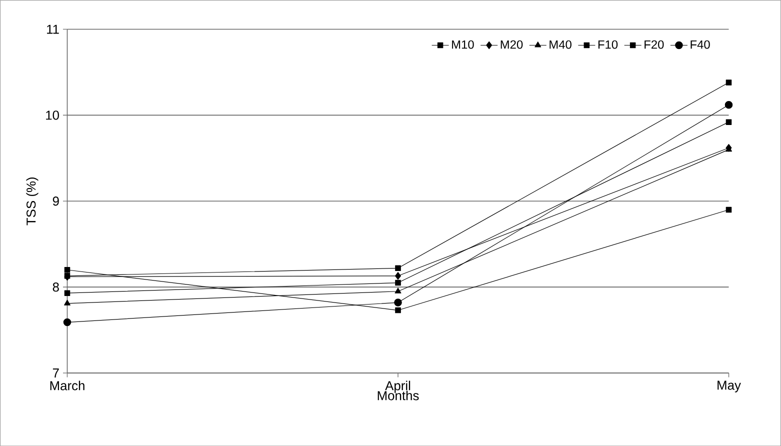 Image resolution: width=781 pixels, height=446 pixels. What do you see at coordinates (729, 386) in the screenshot?
I see `x-tick-label: May` at bounding box center [729, 386].